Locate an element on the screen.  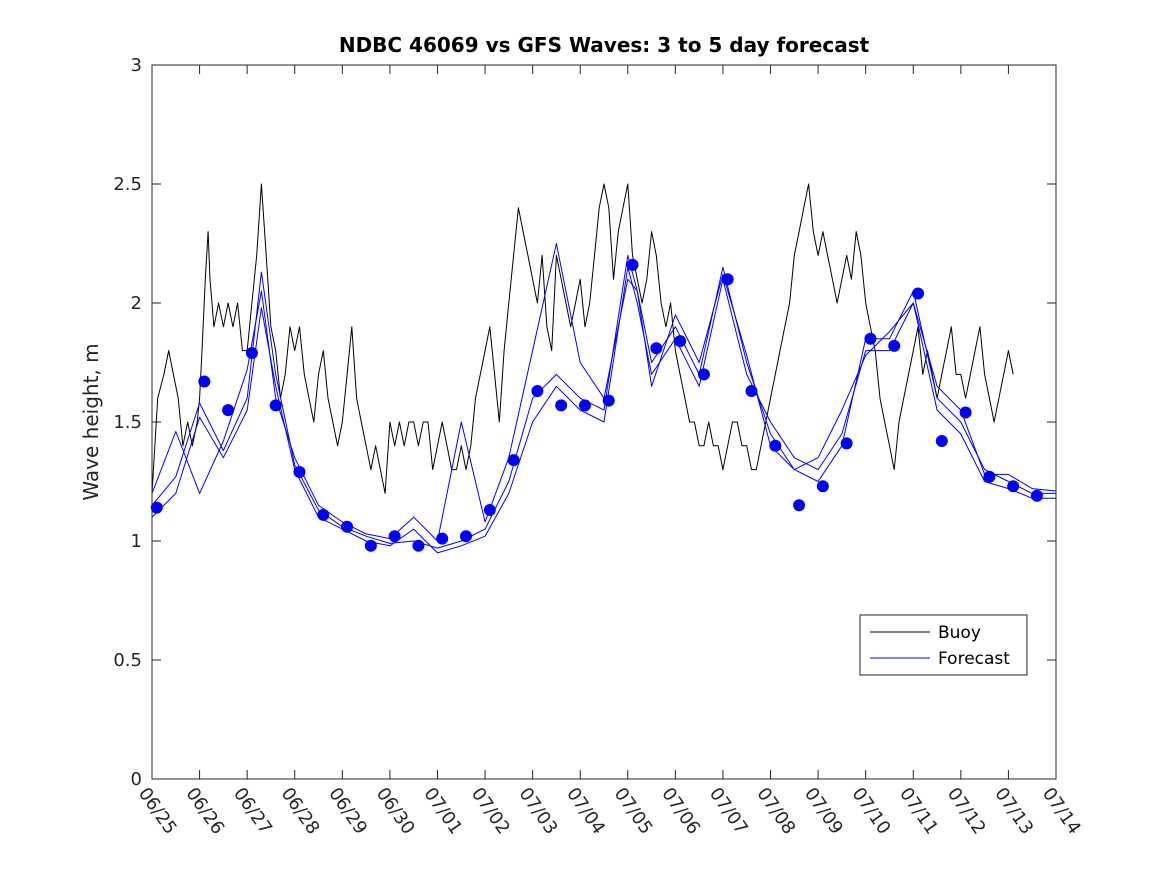
x-tick-label: 06/28 is located at coordinates (300, 811).